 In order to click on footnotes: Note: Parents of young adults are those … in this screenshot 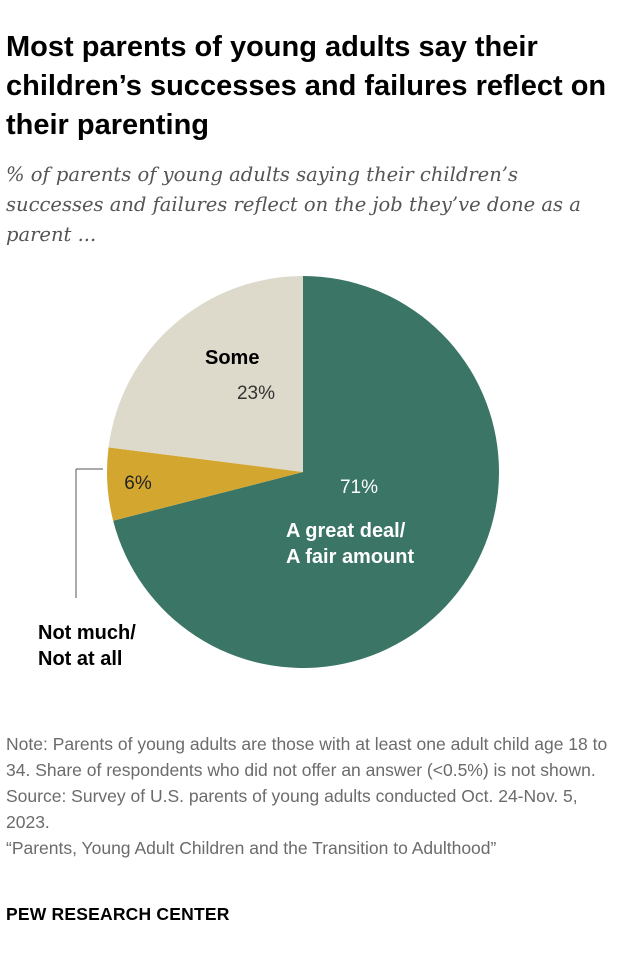, I will do `click(311, 796)`.